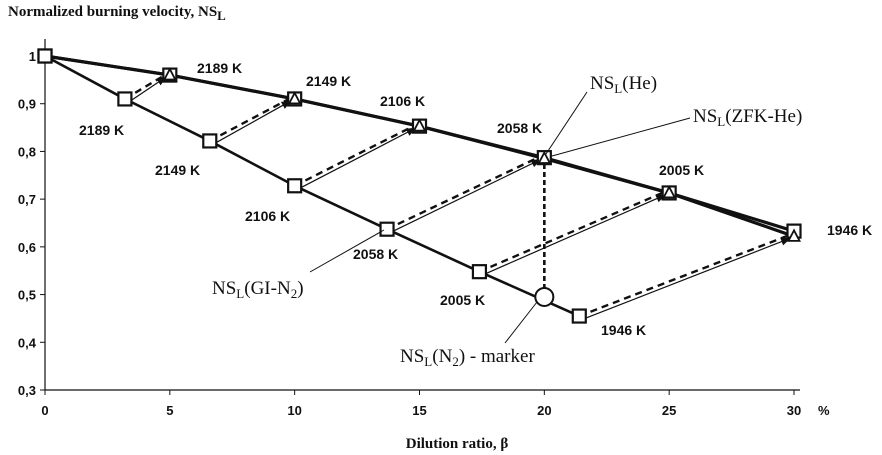 The image size is (882, 455). What do you see at coordinates (219, 68) in the screenshot?
I see `upper-temp-label: 2189 K` at bounding box center [219, 68].